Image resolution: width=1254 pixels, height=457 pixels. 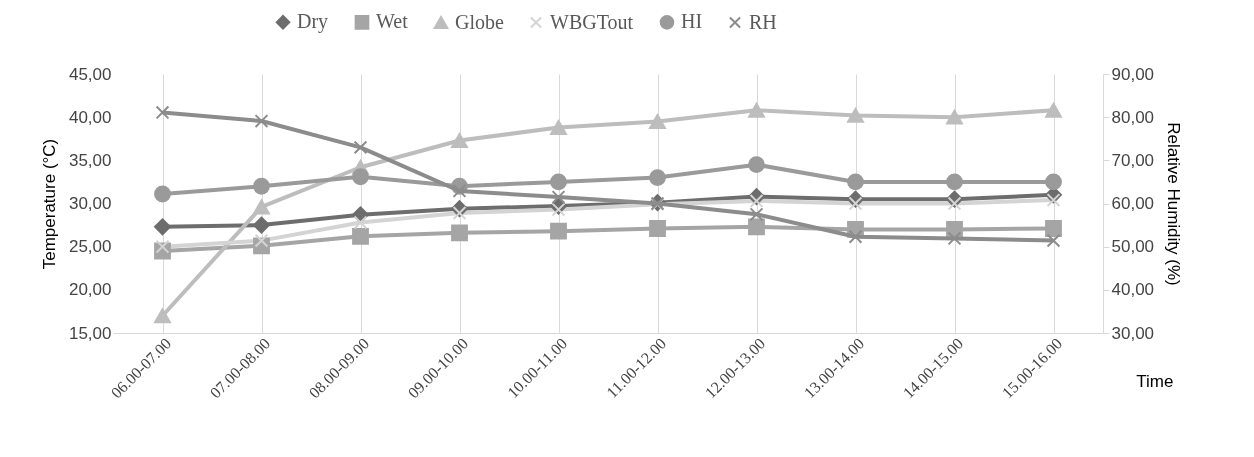 I want to click on y2-tick-label: 40,00, so click(x=1133, y=290).